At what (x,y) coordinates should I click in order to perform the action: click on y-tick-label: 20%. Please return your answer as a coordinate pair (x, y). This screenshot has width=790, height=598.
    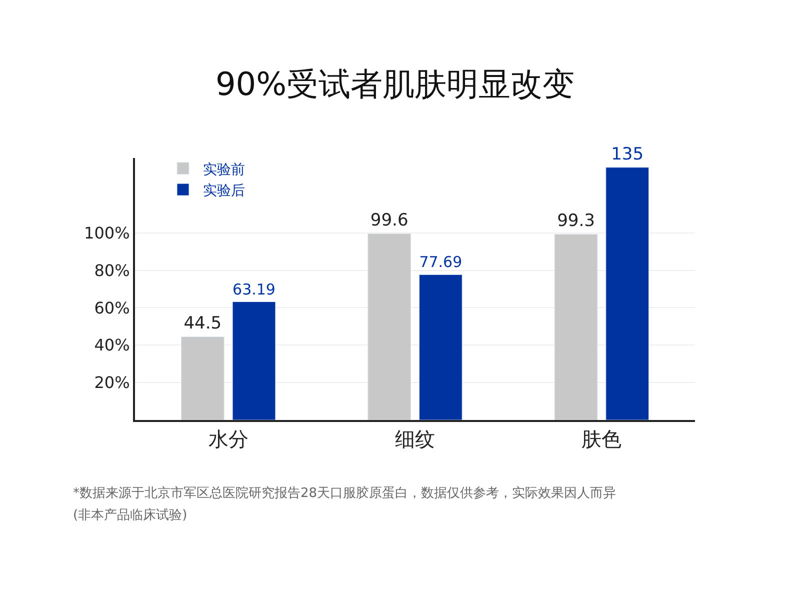
    Looking at the image, I should click on (112, 382).